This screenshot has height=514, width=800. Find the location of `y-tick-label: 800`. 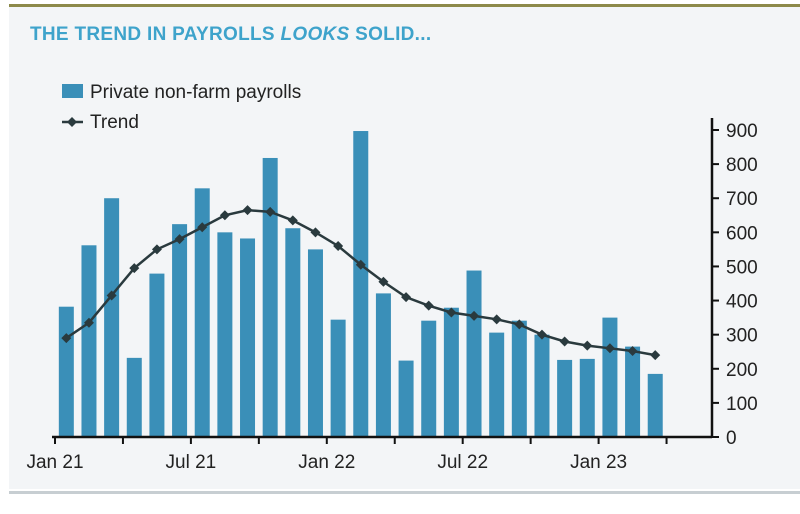

y-tick-label: 800 is located at coordinates (742, 165).